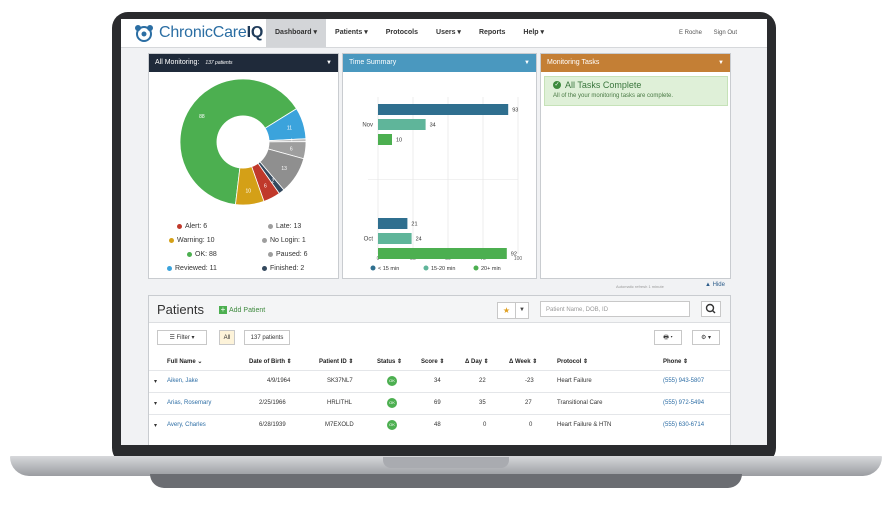 Image resolution: width=892 pixels, height=508 pixels. Describe the element at coordinates (249, 191) in the screenshot. I see `pie-slice-label: 10` at that location.